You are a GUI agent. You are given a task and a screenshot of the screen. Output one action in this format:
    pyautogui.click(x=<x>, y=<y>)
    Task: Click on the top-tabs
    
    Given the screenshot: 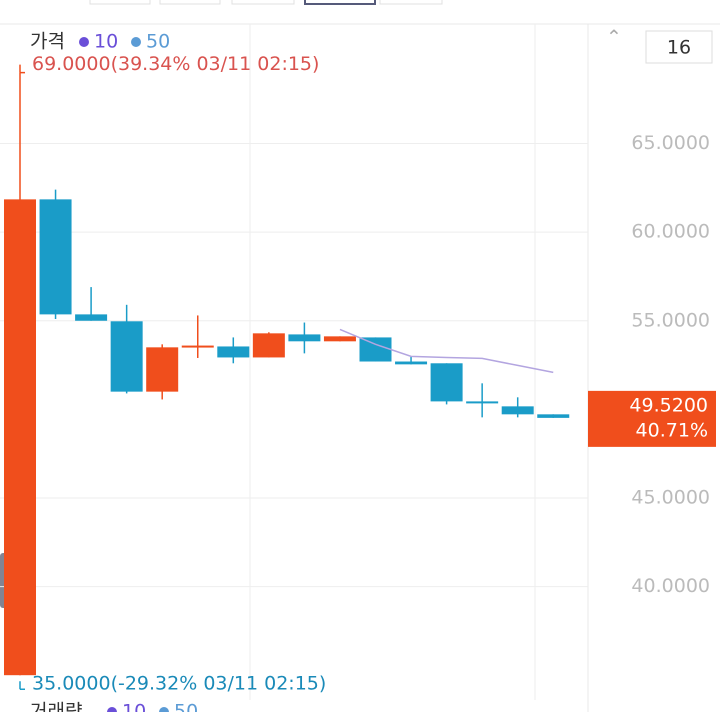 What is the action you would take?
    pyautogui.click(x=266, y=2)
    